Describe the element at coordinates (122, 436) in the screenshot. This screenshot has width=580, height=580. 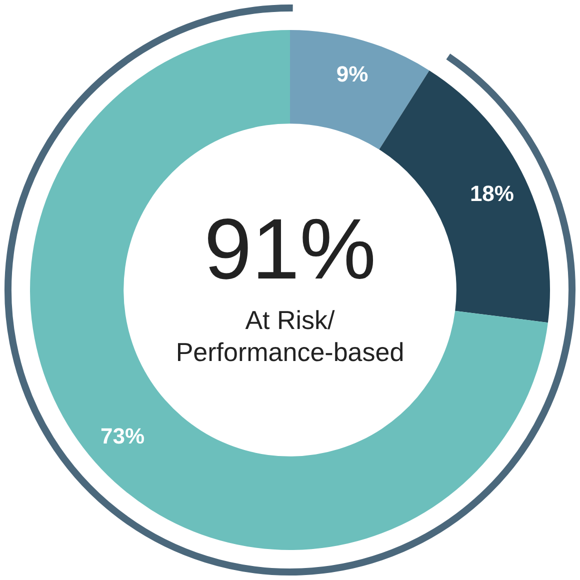
I see `data-label: 73%` at that location.